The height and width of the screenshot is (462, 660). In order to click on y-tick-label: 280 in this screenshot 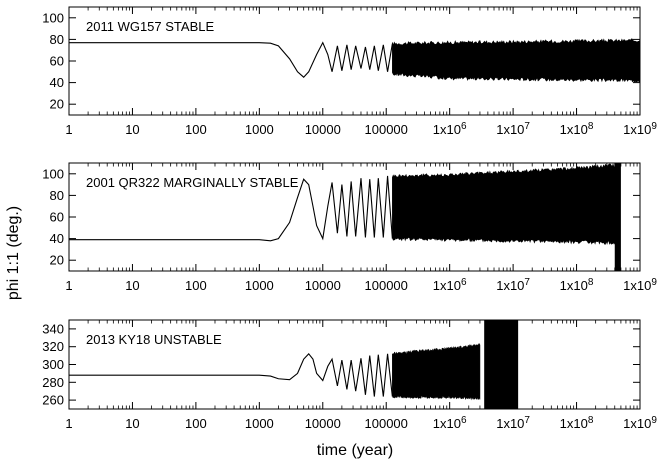, I will do `click(53, 382)`.